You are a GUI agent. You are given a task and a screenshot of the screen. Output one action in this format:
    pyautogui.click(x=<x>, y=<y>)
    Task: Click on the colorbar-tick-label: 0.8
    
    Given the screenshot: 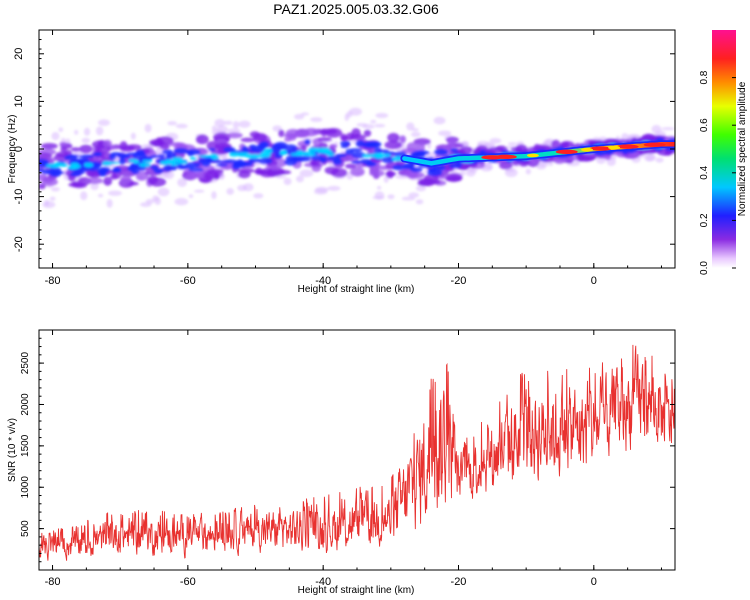 What is the action you would take?
    pyautogui.click(x=704, y=77)
    